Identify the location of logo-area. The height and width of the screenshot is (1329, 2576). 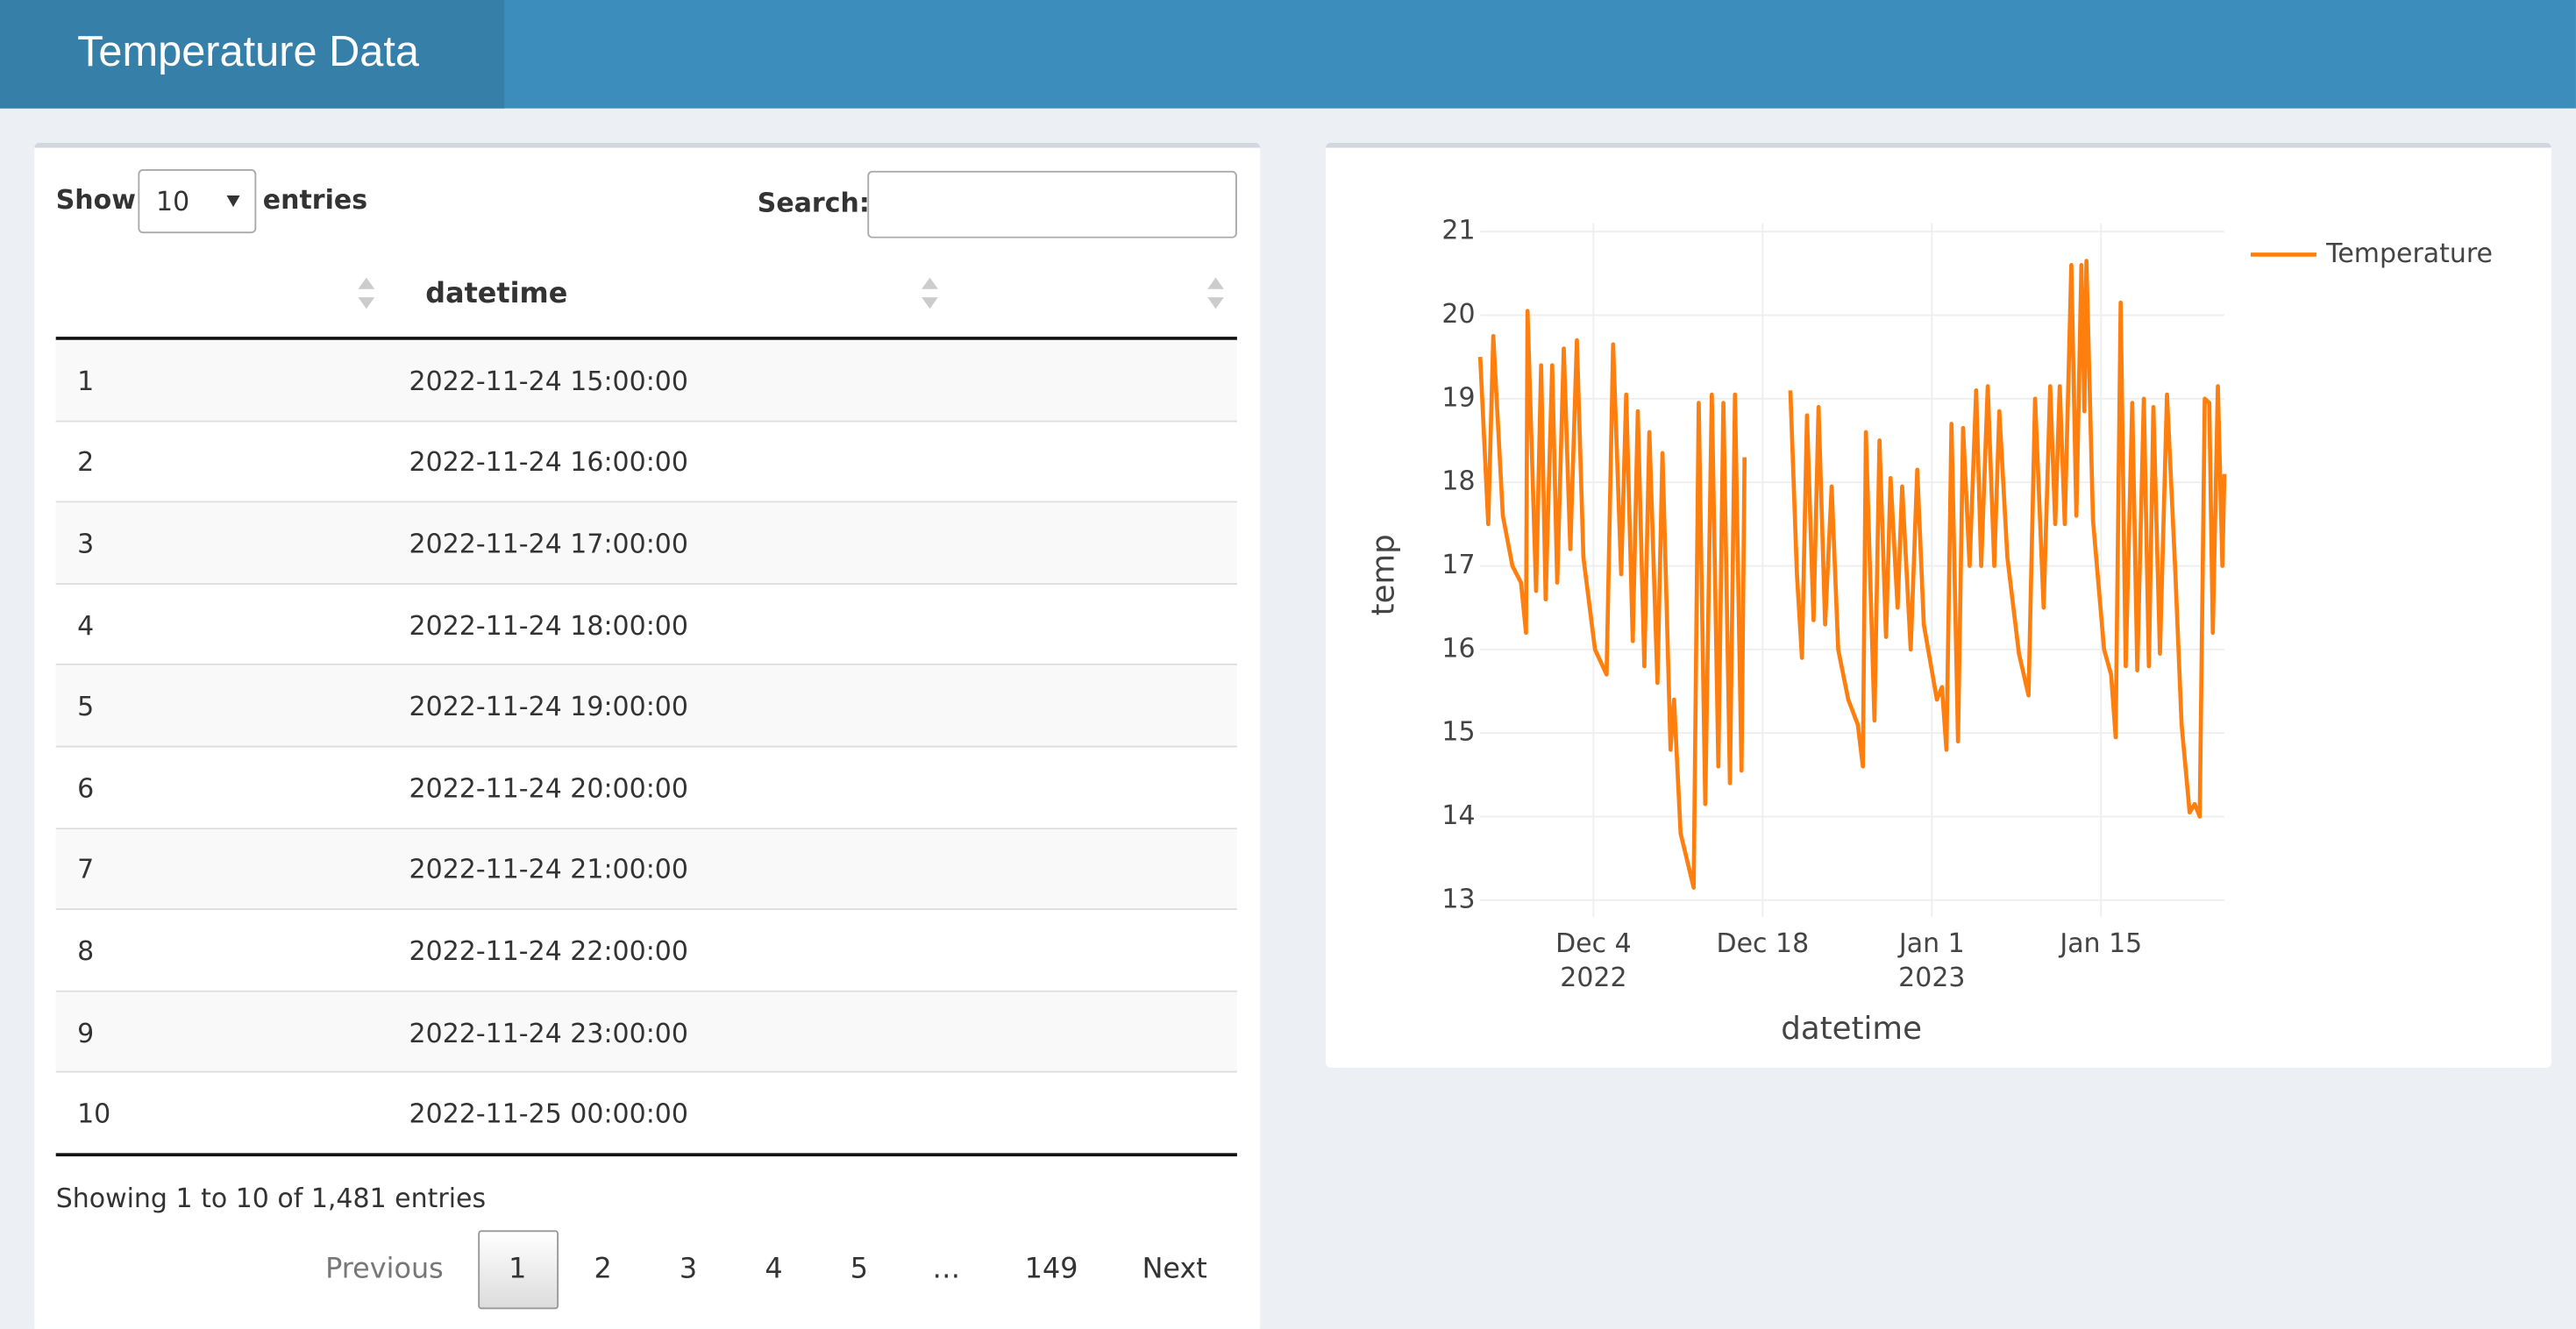
(252, 54).